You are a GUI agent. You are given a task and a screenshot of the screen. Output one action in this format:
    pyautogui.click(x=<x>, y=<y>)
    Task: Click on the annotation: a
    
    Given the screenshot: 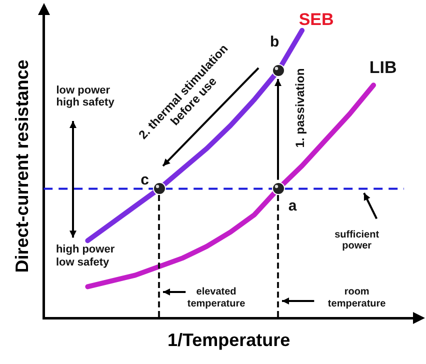 What is the action you would take?
    pyautogui.click(x=292, y=206)
    